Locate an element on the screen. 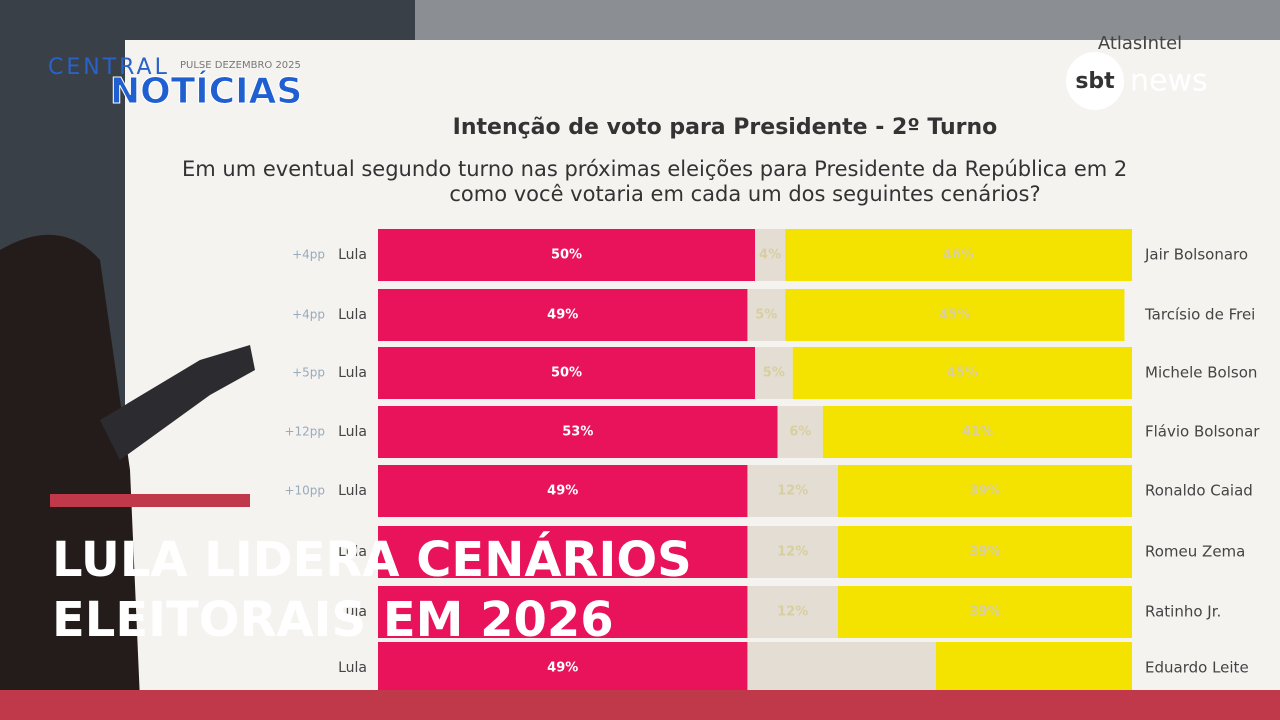  channel-name: news is located at coordinates (1169, 81).